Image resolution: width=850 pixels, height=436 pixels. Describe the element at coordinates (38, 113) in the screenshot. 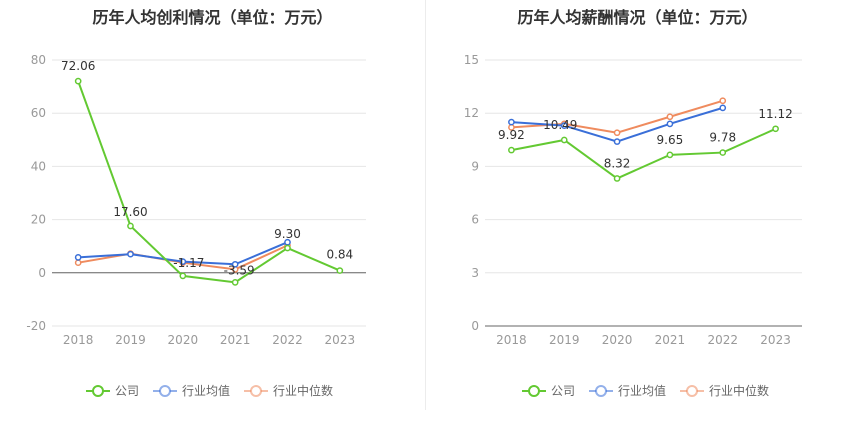

I see `y-tick-label: 60` at that location.